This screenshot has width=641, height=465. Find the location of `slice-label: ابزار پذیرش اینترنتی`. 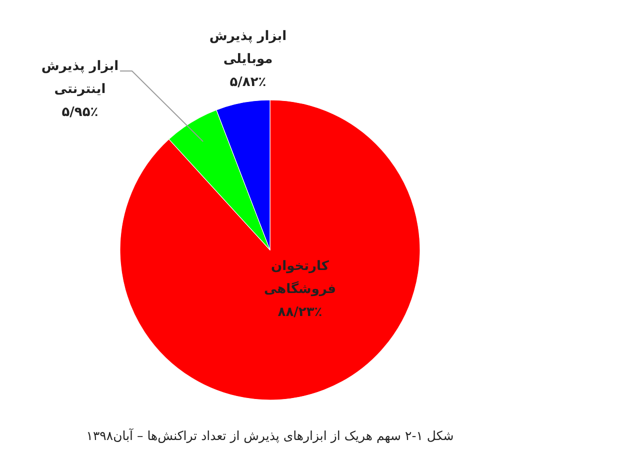

slice-label: ابزار پذیرش اینترنتی is located at coordinates (80, 78).